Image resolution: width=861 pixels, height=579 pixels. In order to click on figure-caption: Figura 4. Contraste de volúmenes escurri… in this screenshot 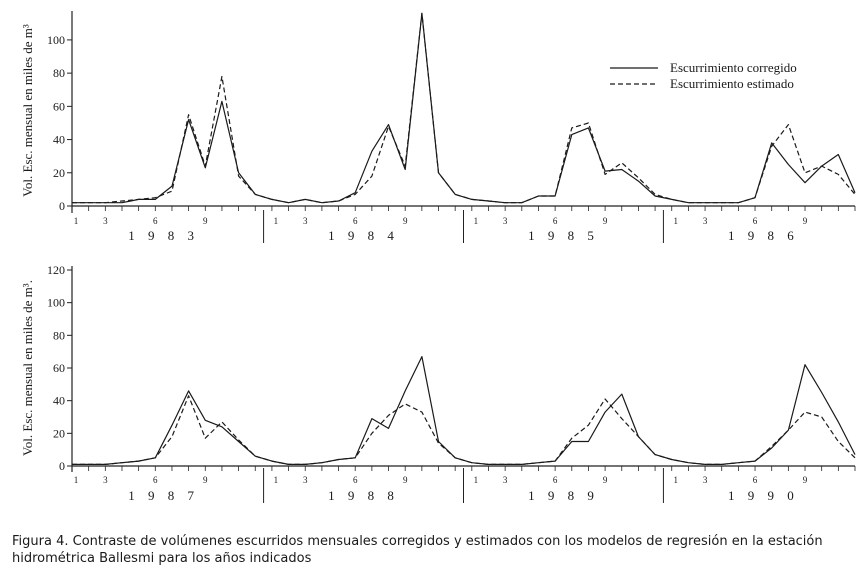, I will do `click(417, 550)`.